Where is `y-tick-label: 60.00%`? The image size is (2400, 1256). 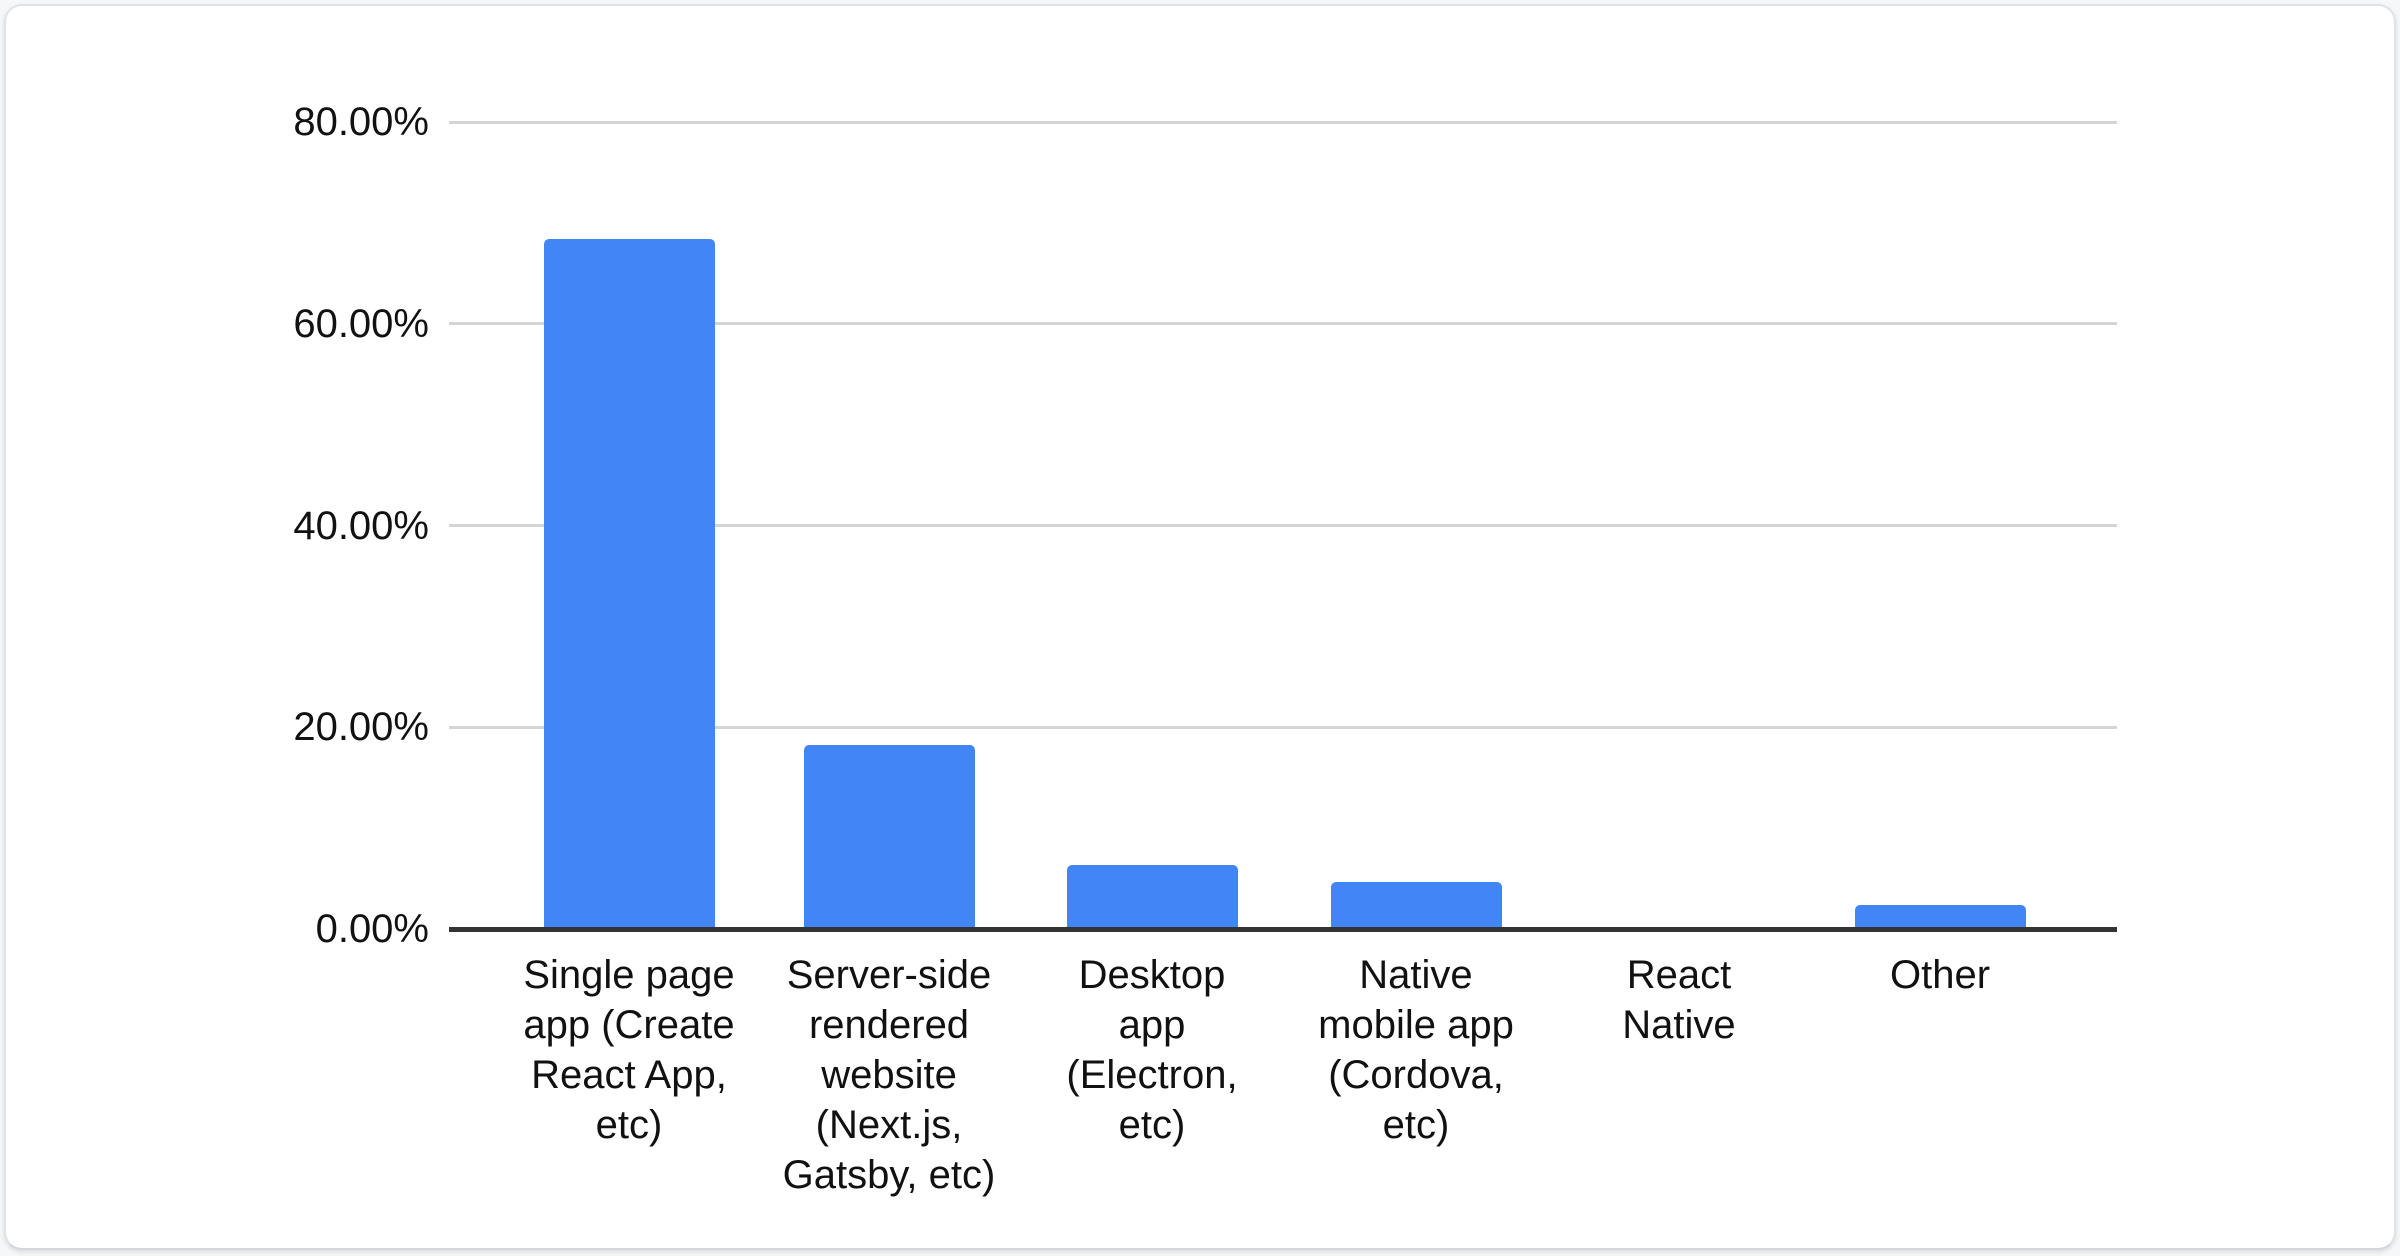 y-tick-label: 60.00% is located at coordinates (361, 323).